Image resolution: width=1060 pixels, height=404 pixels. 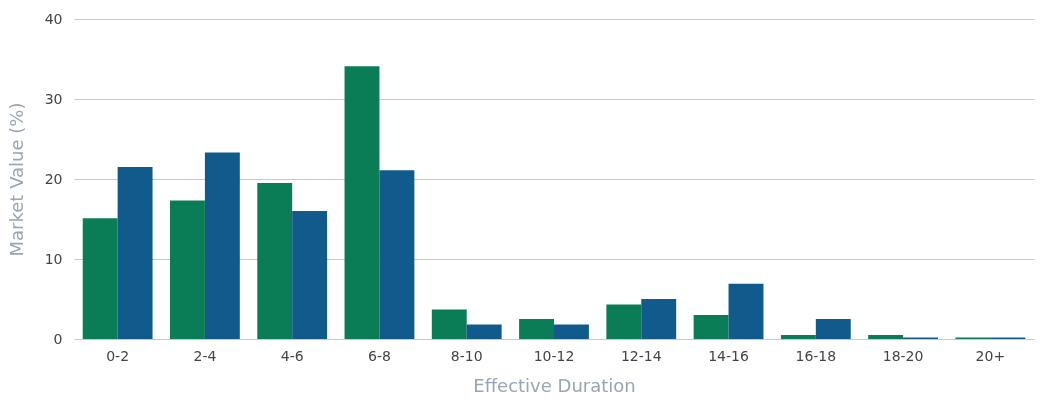 What do you see at coordinates (554, 355) in the screenshot?
I see `x-tick-label: 10-12` at bounding box center [554, 355].